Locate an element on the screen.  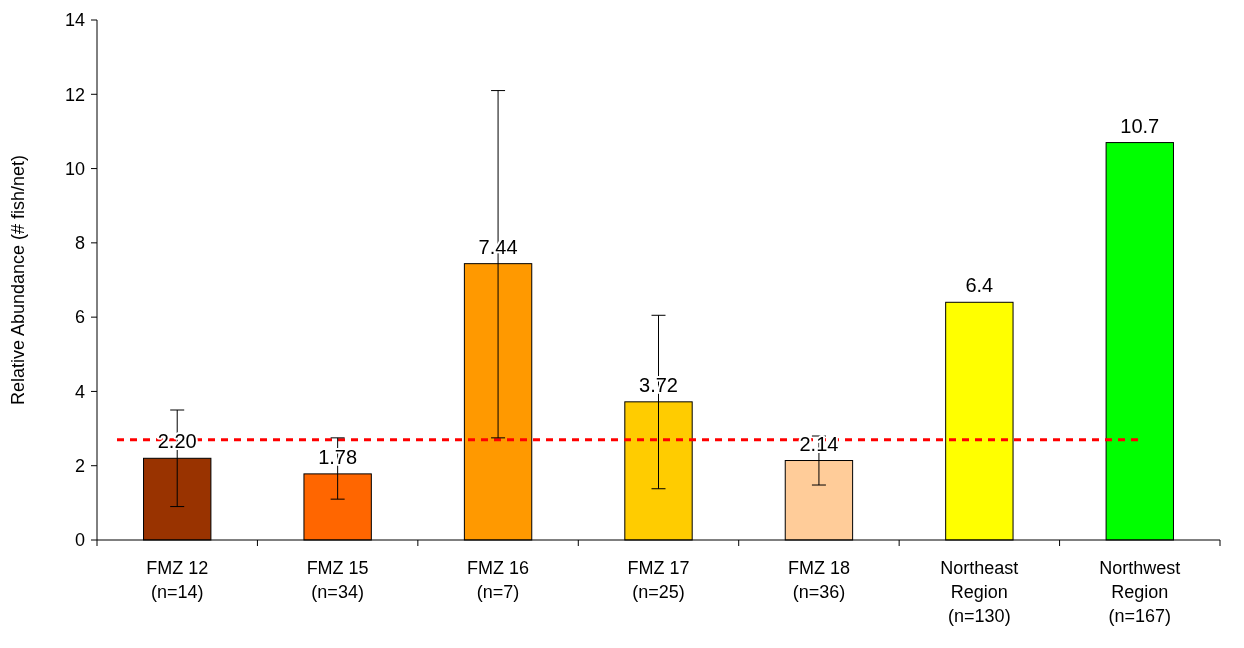
x-tick-label: FMZ 16 (n=7) is located at coordinates (498, 580).